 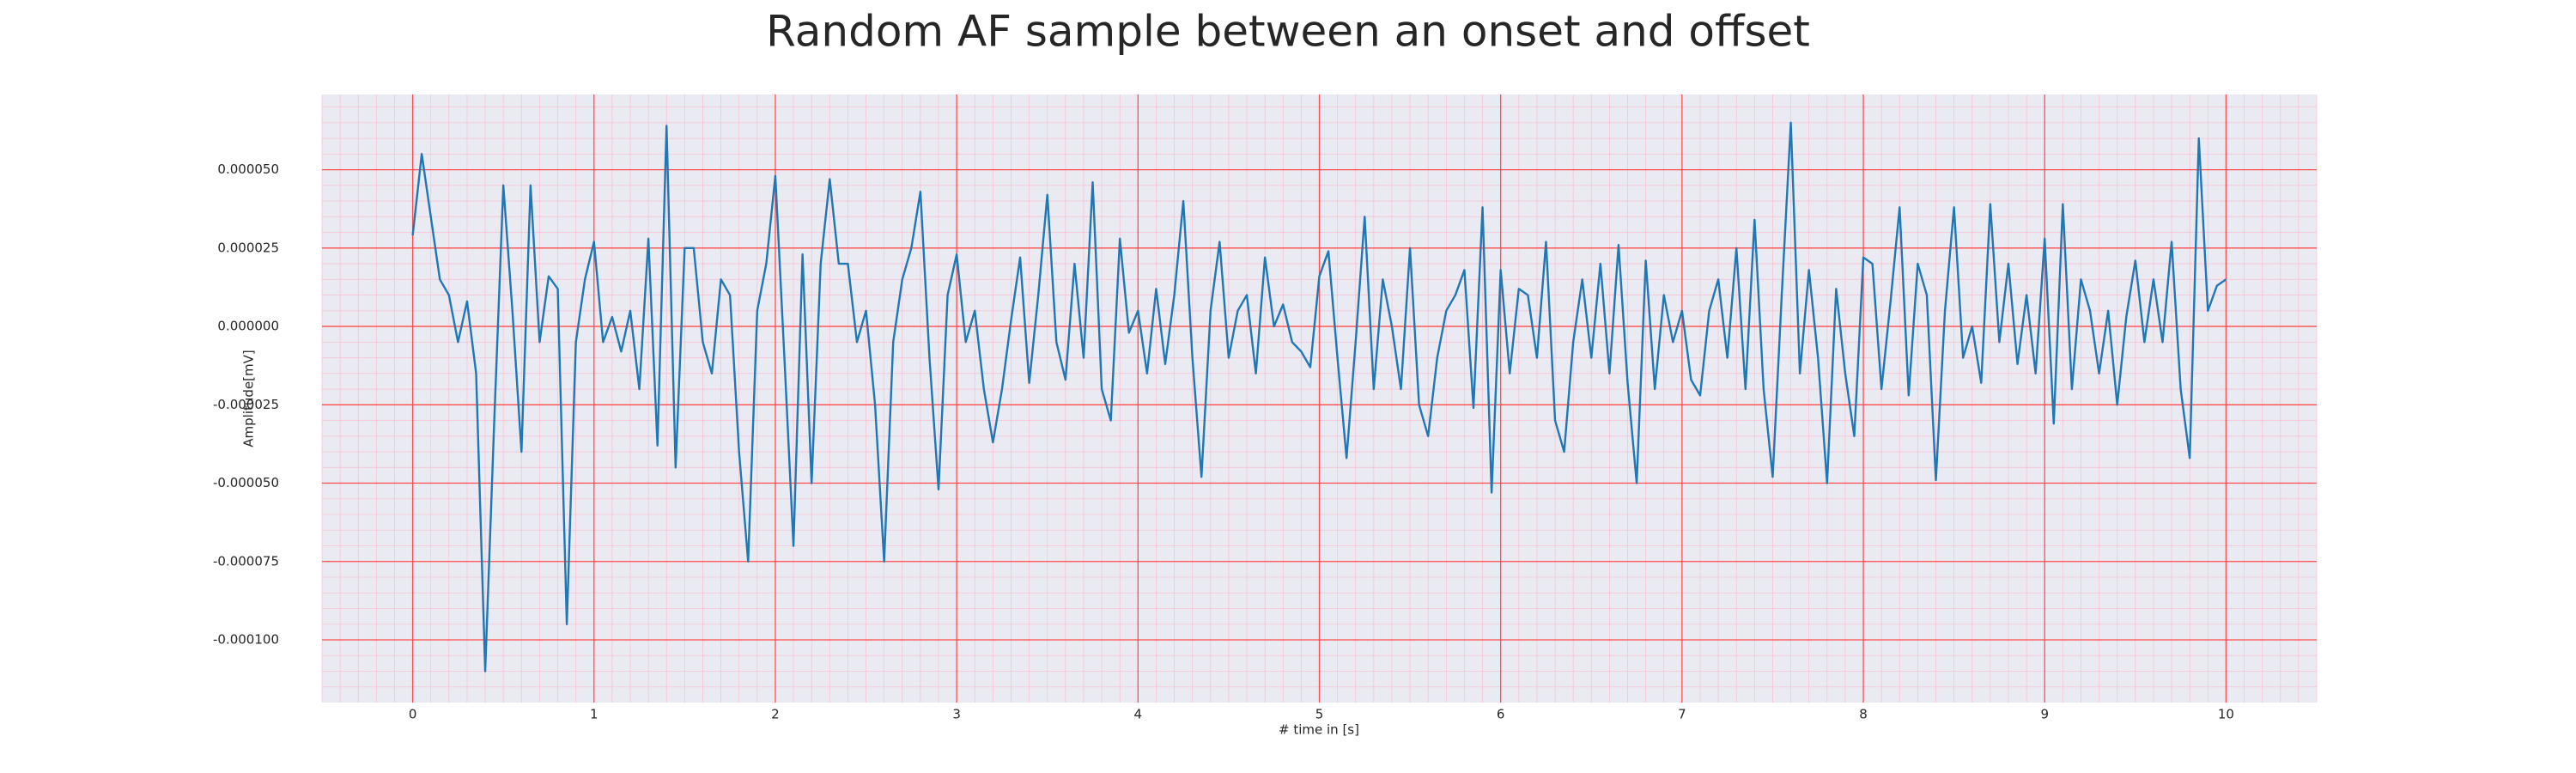 I want to click on x-tick-label: 4, so click(x=1138, y=714).